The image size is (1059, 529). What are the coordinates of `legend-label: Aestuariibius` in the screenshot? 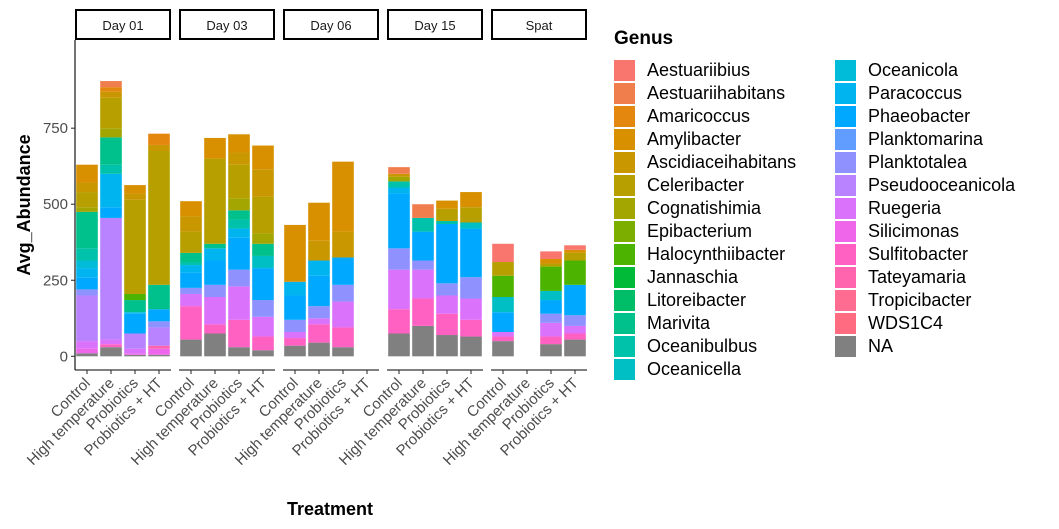 It's located at (699, 70).